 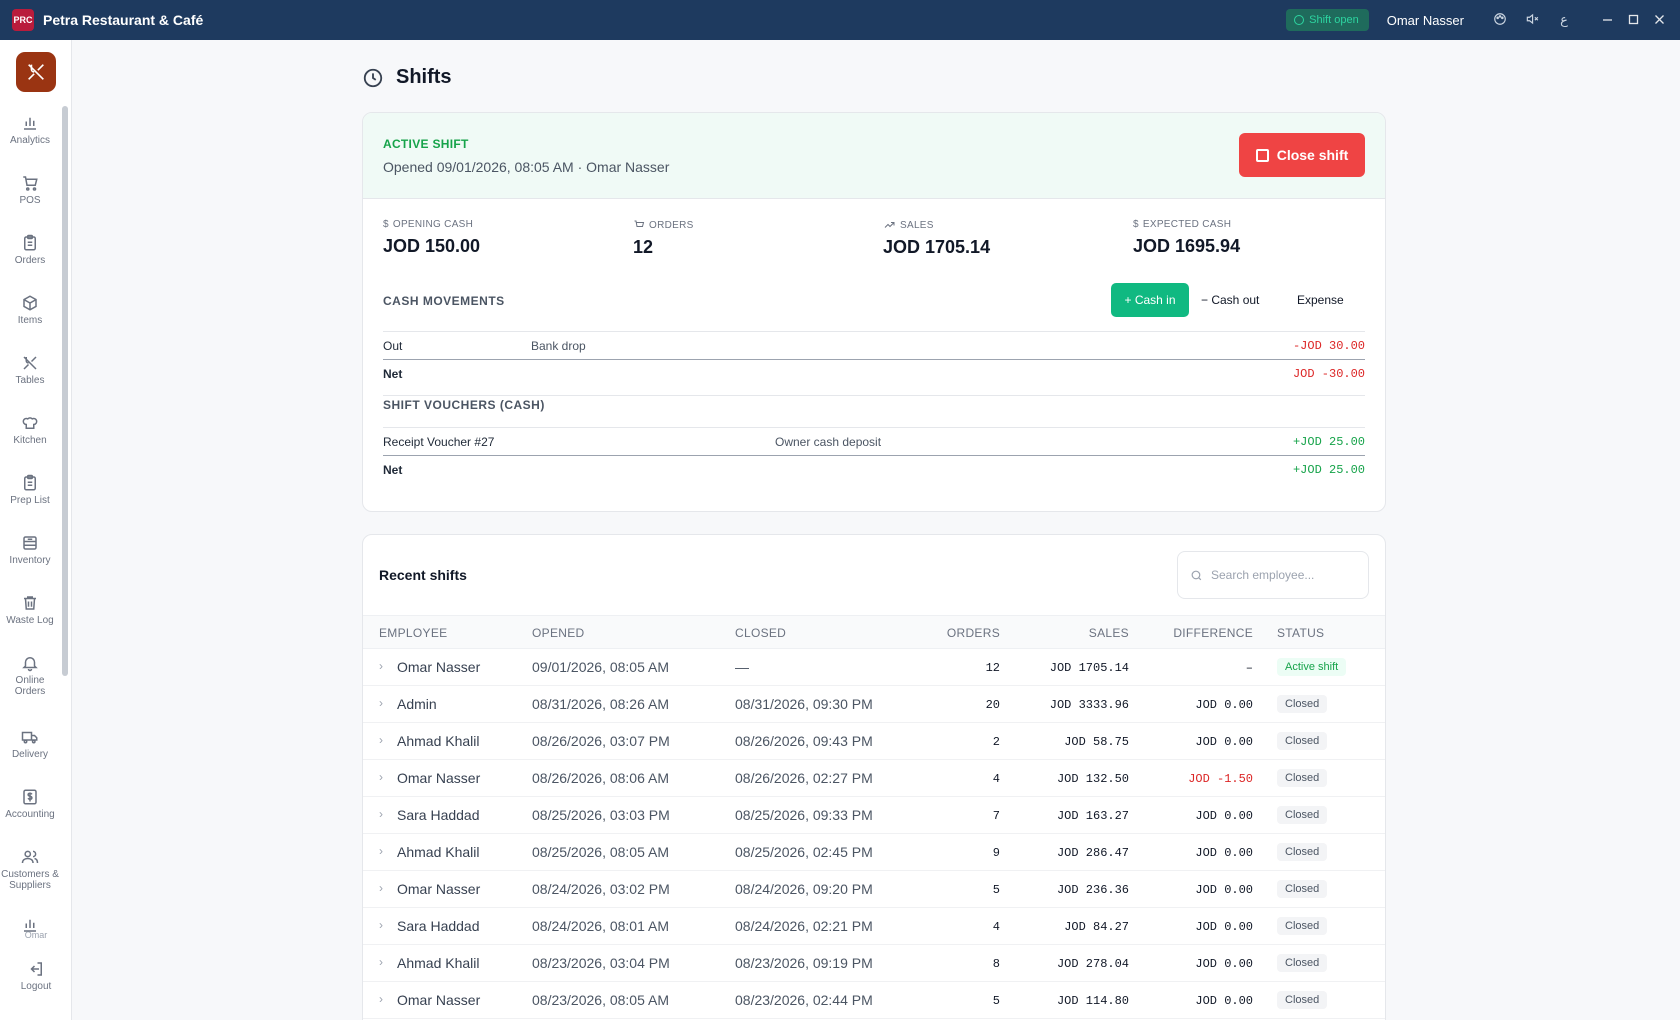 I want to click on sidebar-item-online-orders: Online Orders, so click(x=30, y=675).